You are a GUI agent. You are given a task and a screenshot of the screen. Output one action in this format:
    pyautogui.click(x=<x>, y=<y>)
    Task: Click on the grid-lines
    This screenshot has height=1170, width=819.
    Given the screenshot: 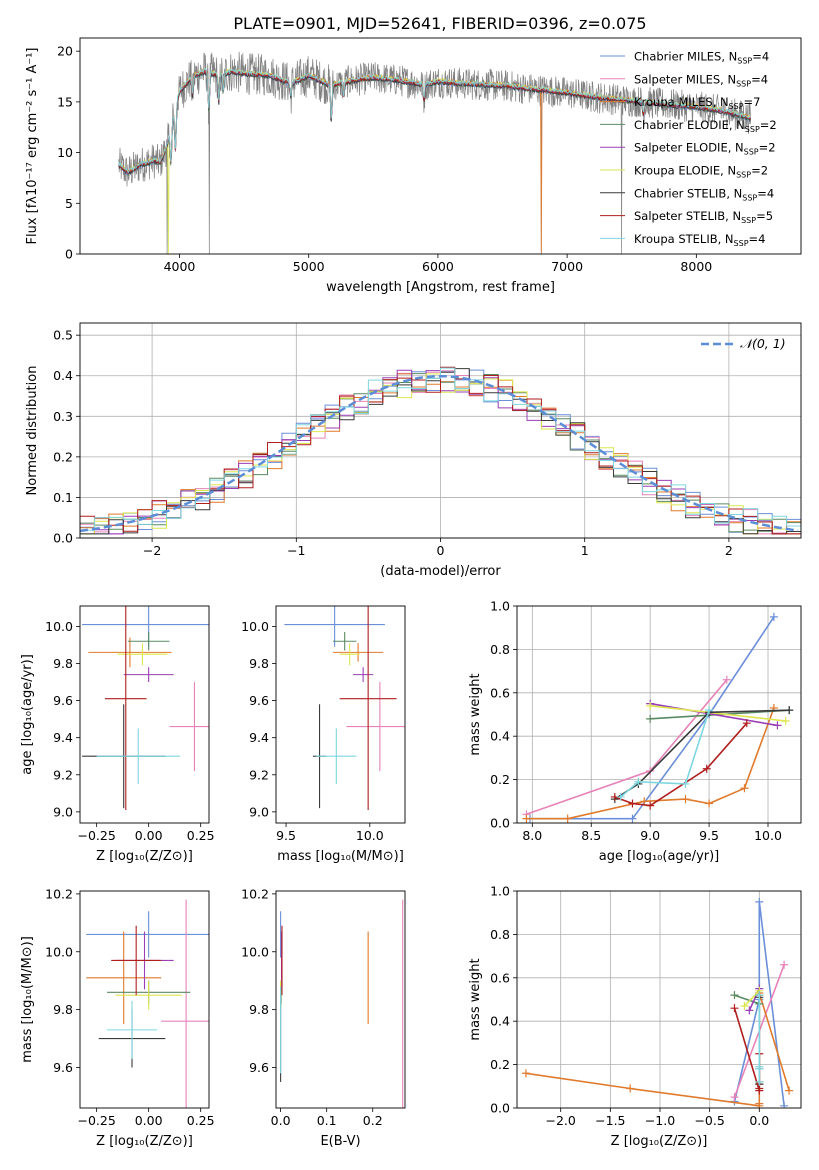 What is the action you would take?
    pyautogui.click(x=659, y=714)
    